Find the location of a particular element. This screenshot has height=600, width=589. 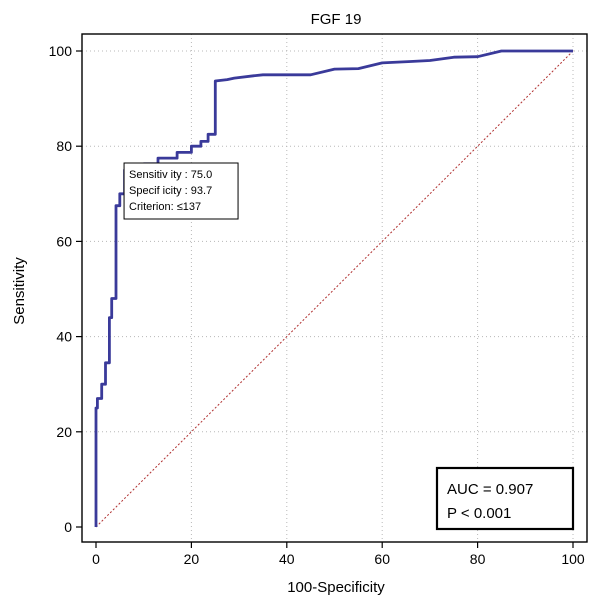

tooltip-sensitivity: Sensitiv ity : 75.0 is located at coordinates (170, 175).